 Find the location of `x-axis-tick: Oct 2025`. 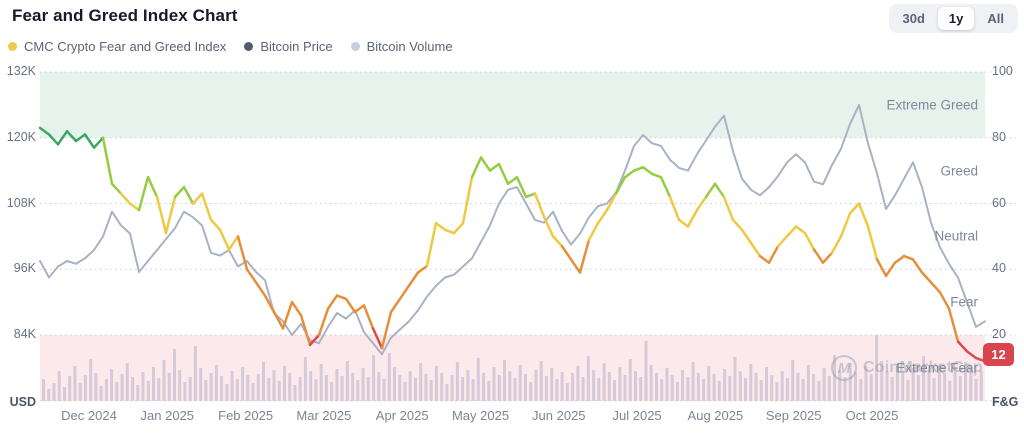

x-axis-tick: Oct 2025 is located at coordinates (872, 415).